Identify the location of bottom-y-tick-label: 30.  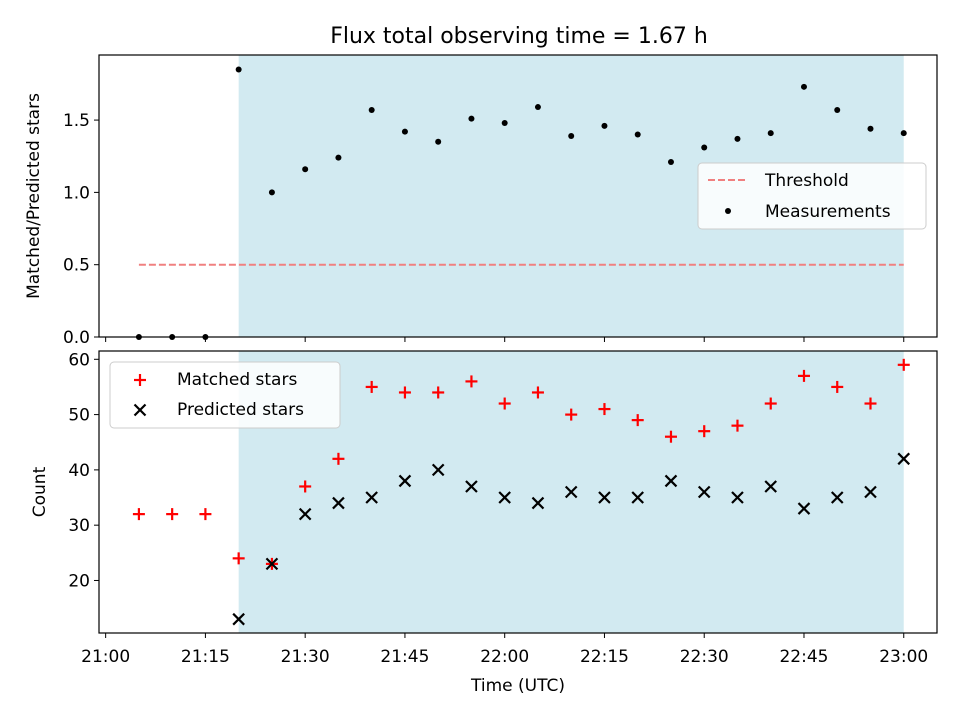
(79, 526).